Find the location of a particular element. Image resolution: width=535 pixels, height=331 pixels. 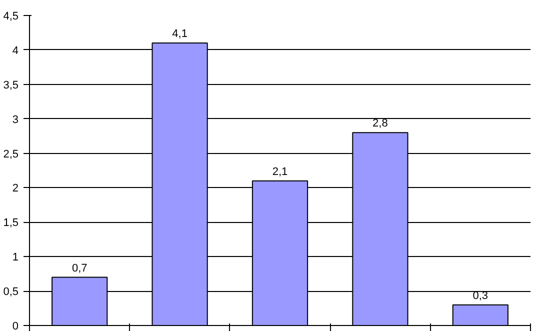

y-tick-label: 2,5 is located at coordinates (11, 154).